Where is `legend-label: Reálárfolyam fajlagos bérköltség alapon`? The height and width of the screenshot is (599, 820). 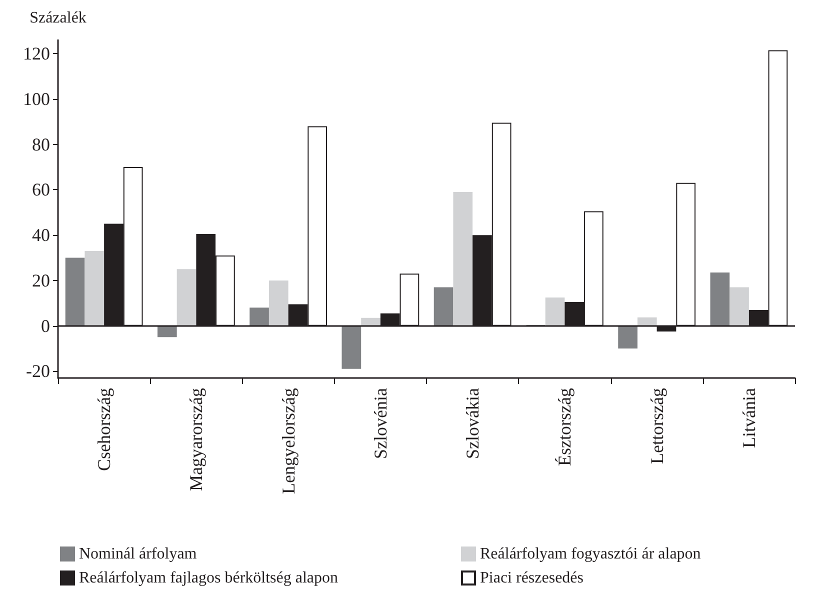 legend-label: Reálárfolyam fajlagos bérköltség alapon is located at coordinates (208, 578).